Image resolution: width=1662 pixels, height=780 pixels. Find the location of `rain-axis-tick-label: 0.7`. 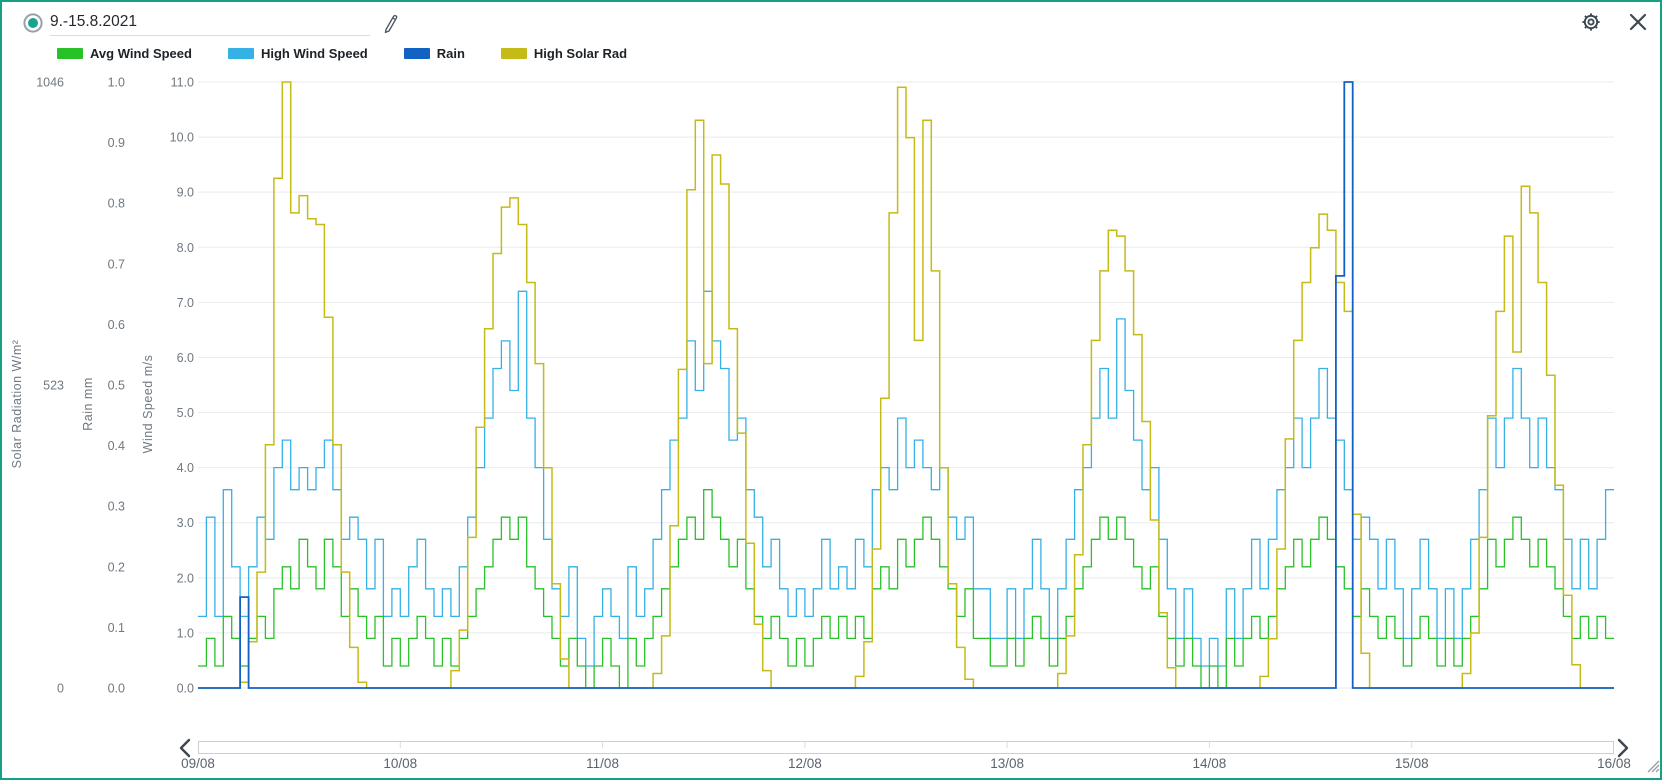

rain-axis-tick-label: 0.7 is located at coordinates (116, 264).